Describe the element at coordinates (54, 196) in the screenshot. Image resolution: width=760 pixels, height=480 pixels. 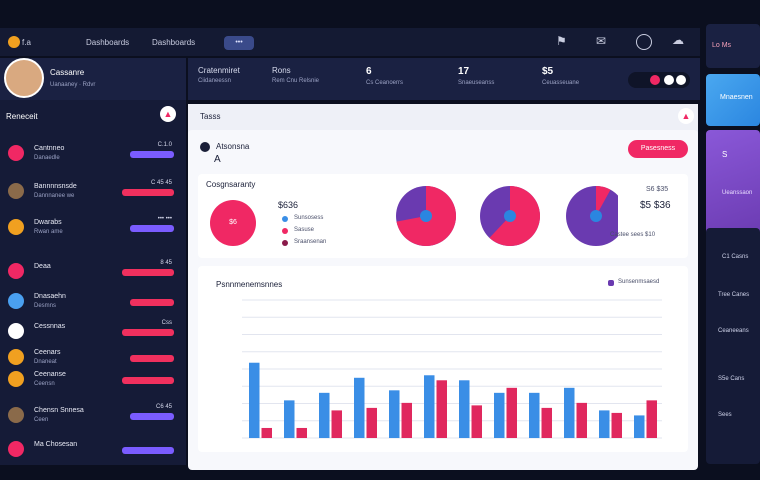
I see `sidebar-item-sub: Dannnanee we` at that location.